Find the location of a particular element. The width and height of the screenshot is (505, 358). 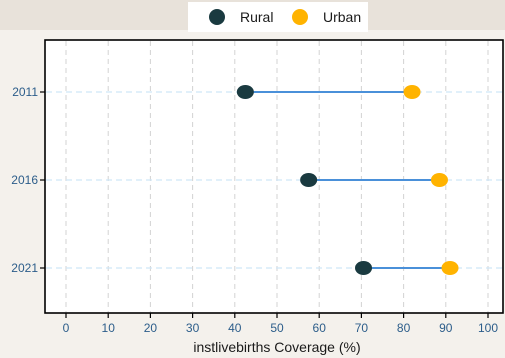

x-tick-label: 90 is located at coordinates (446, 328).